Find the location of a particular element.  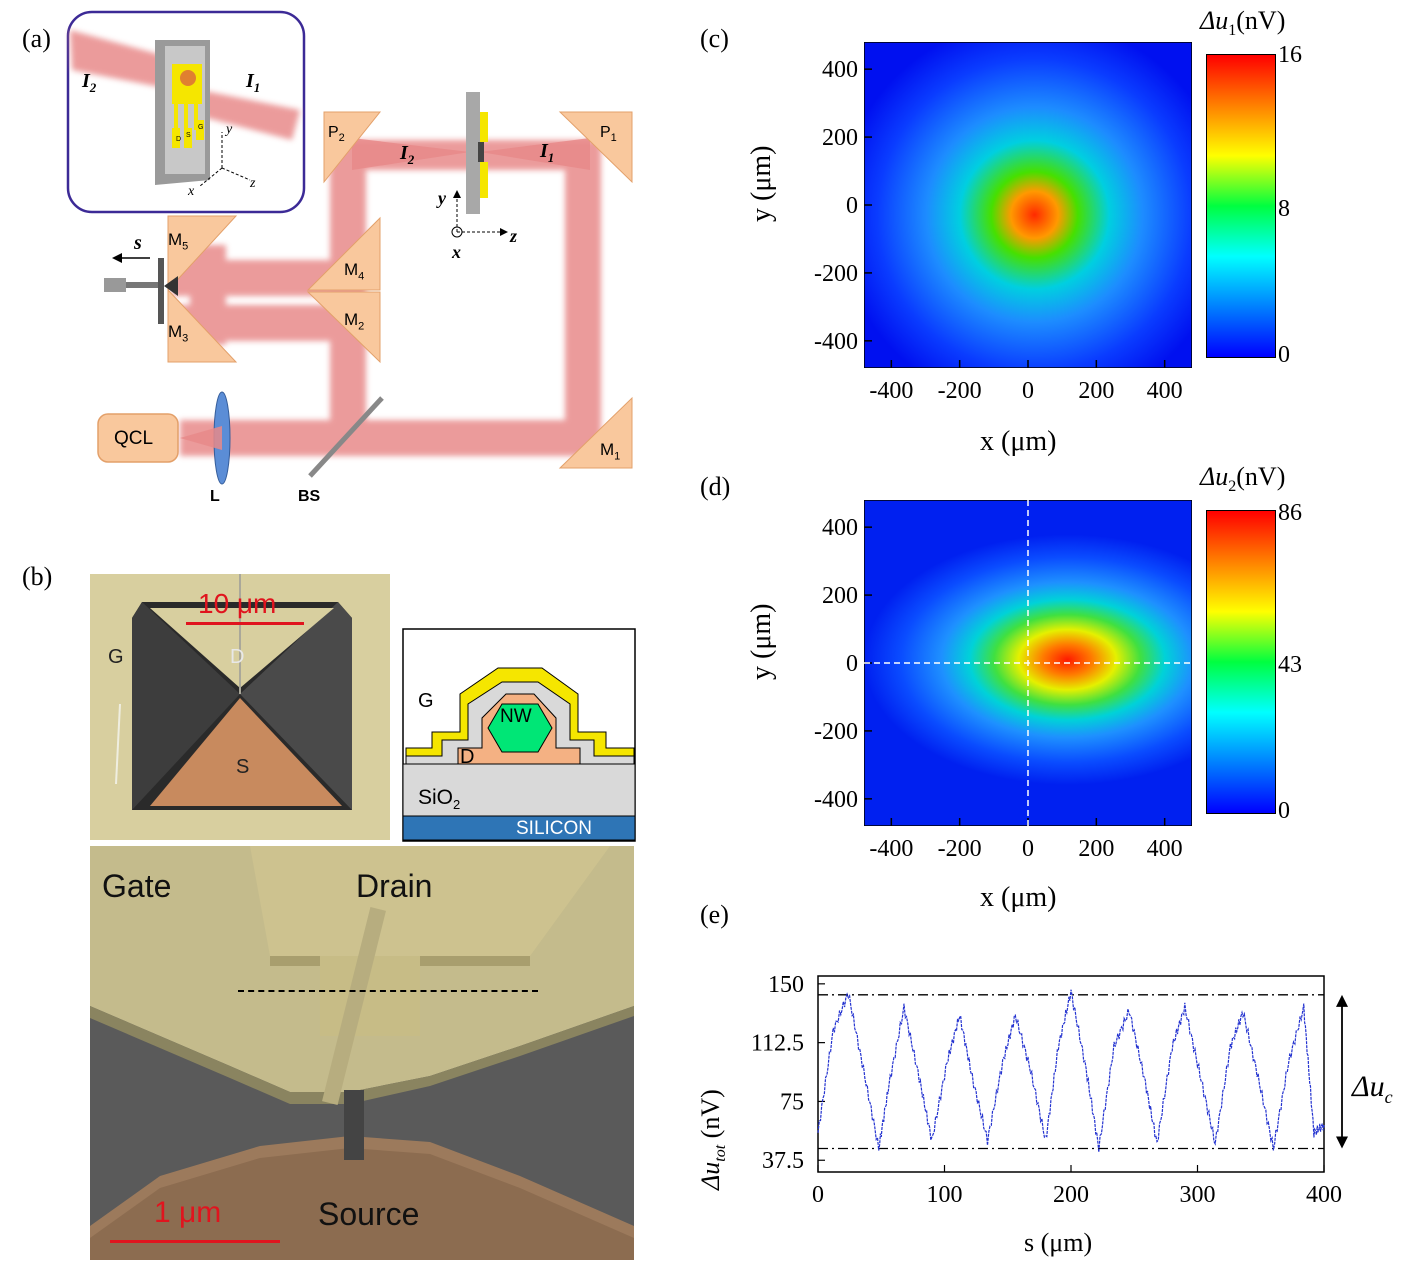

sem-image-zoom is located at coordinates (362, 1053).